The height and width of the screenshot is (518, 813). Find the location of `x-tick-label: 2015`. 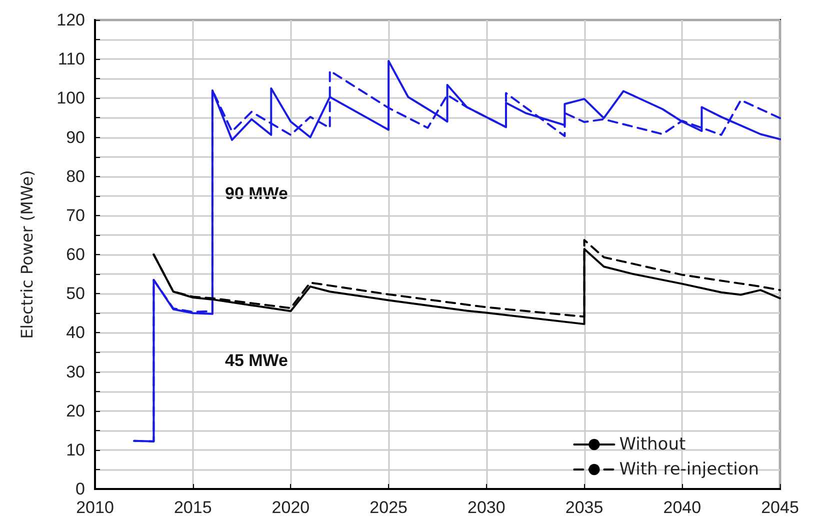

x-tick-label: 2015 is located at coordinates (193, 507).